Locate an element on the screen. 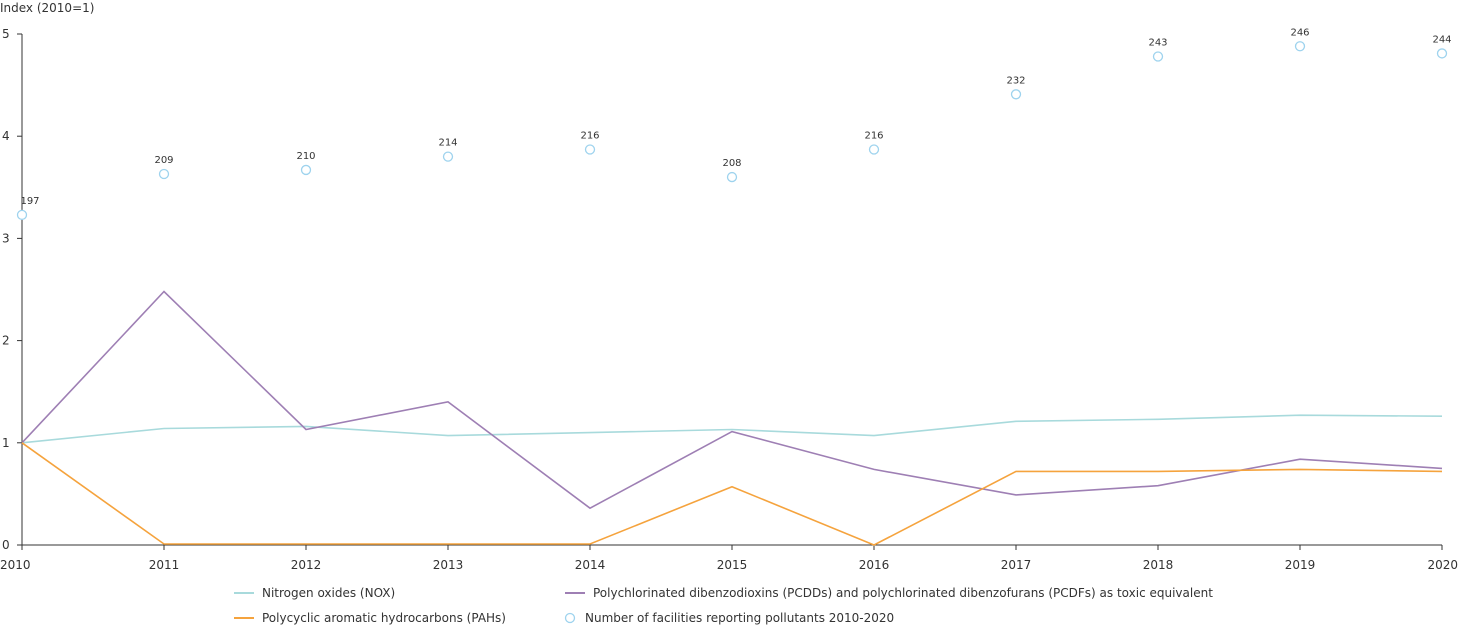 The image size is (1459, 627). y-tick-label: 2 is located at coordinates (6, 341).